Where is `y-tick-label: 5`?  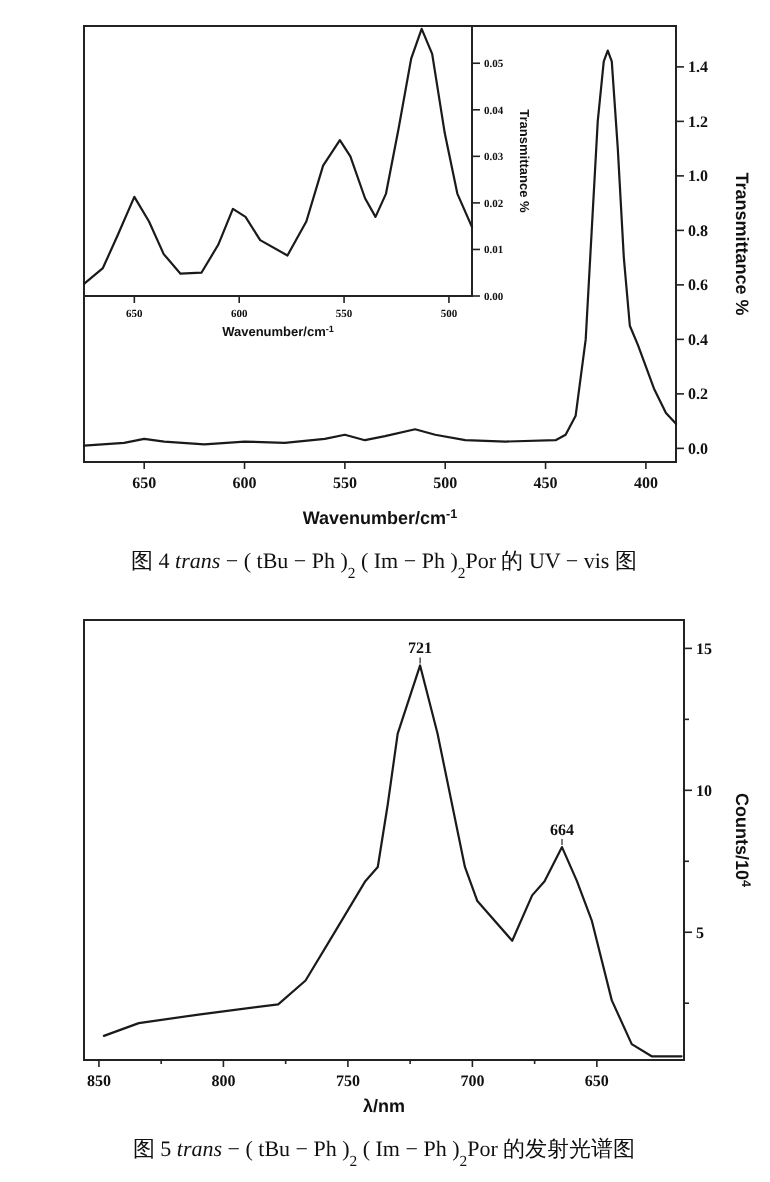
y-tick-label: 5 is located at coordinates (700, 932).